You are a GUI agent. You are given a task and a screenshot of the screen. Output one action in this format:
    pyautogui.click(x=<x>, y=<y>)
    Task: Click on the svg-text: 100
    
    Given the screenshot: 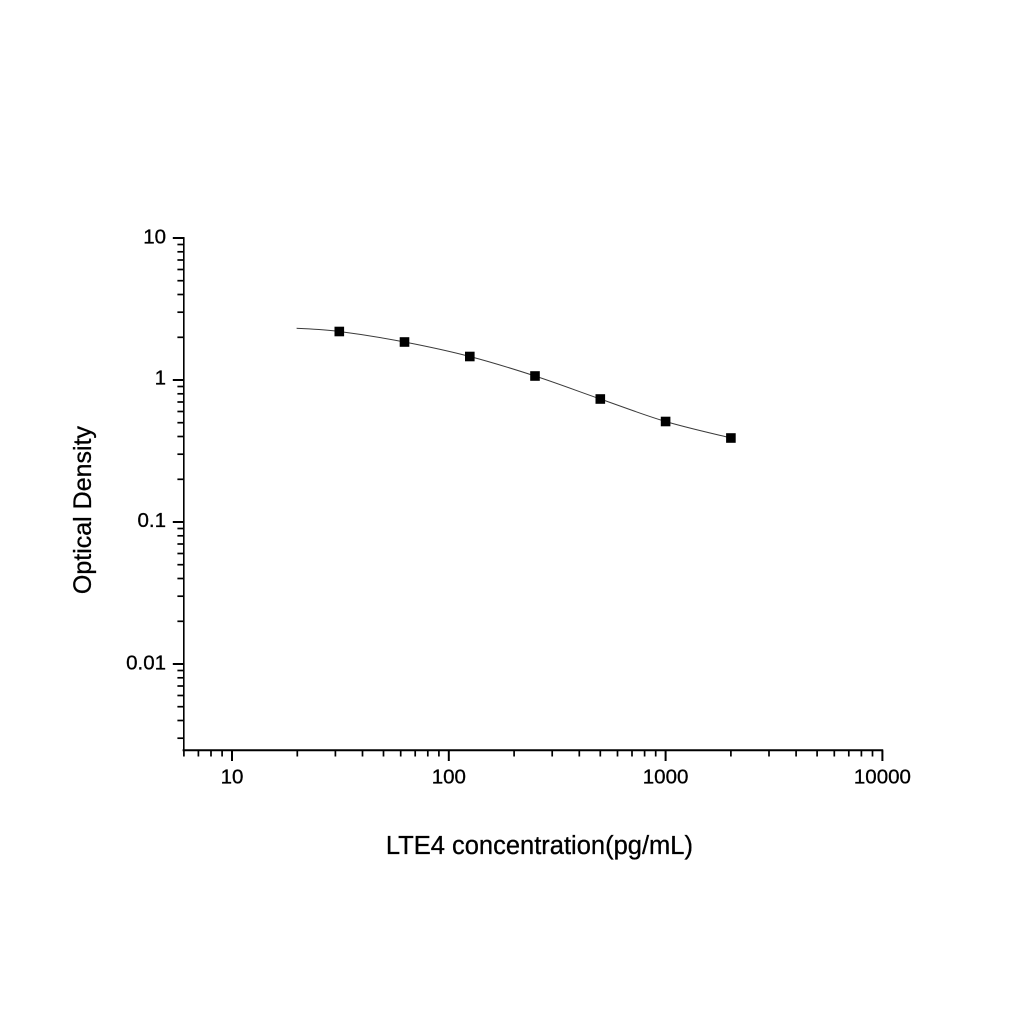 What is the action you would take?
    pyautogui.click(x=449, y=777)
    